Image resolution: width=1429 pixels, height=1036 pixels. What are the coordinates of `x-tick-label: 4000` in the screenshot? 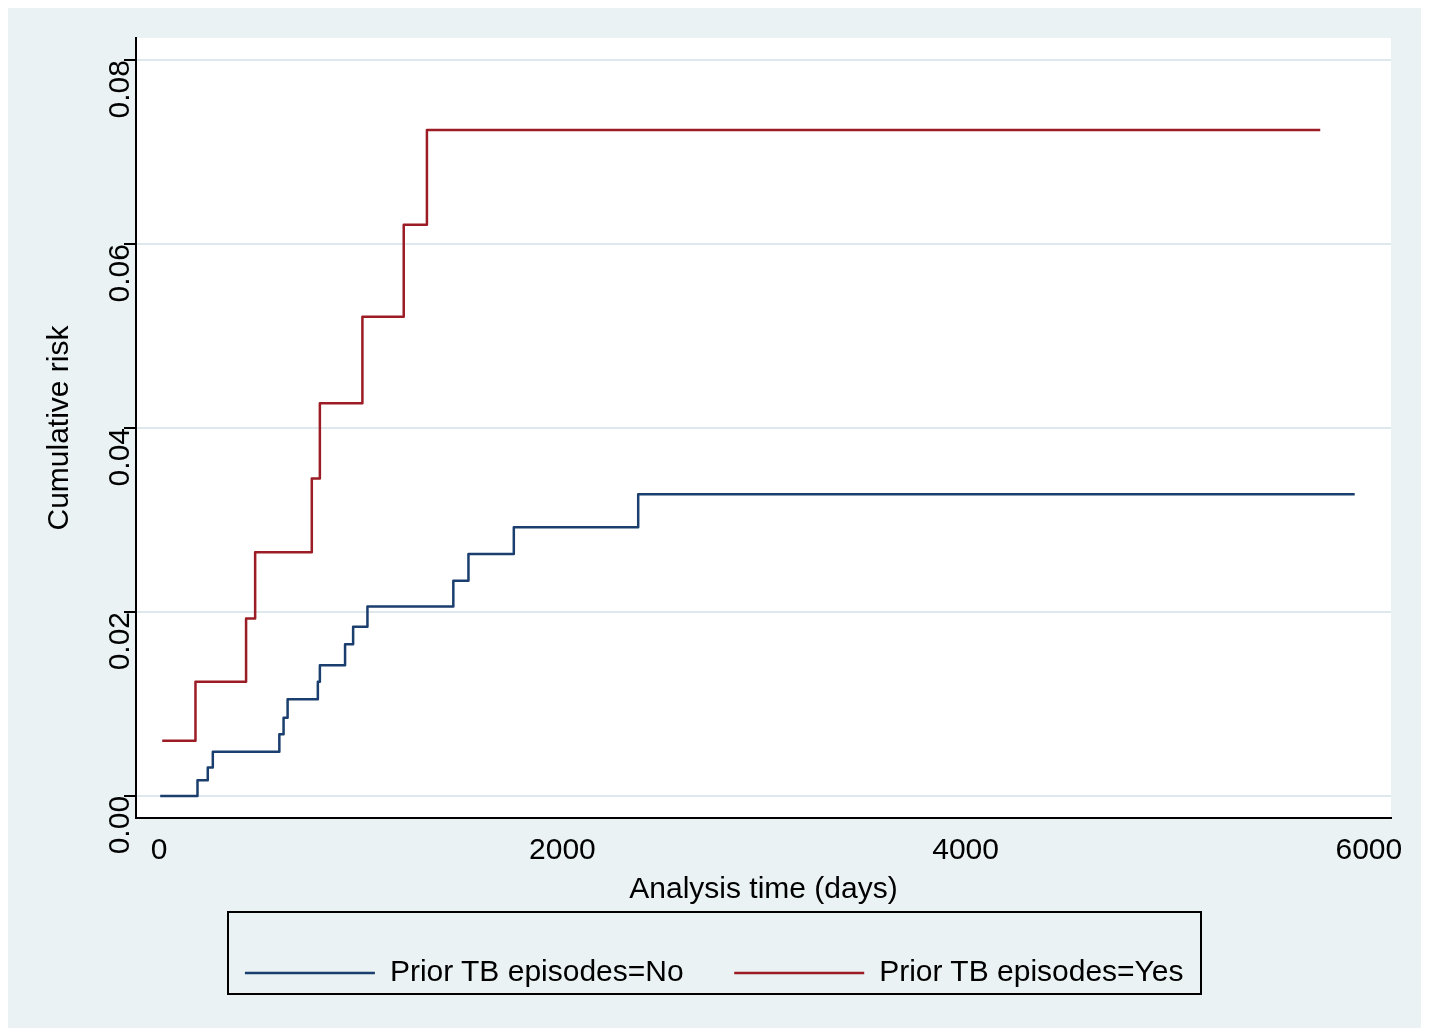 It's located at (965, 849).